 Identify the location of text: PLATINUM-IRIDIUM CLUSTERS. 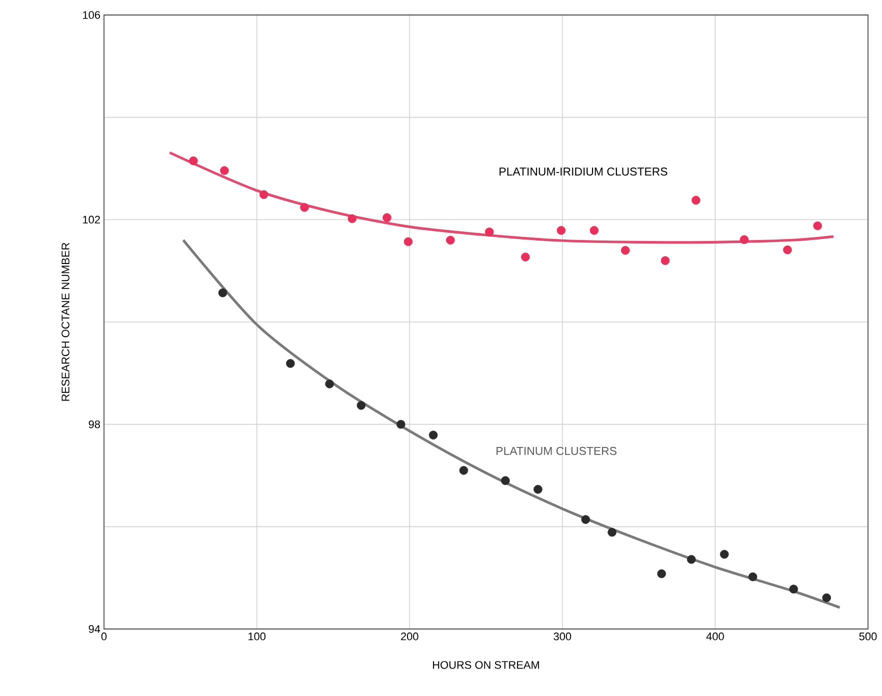
(584, 172).